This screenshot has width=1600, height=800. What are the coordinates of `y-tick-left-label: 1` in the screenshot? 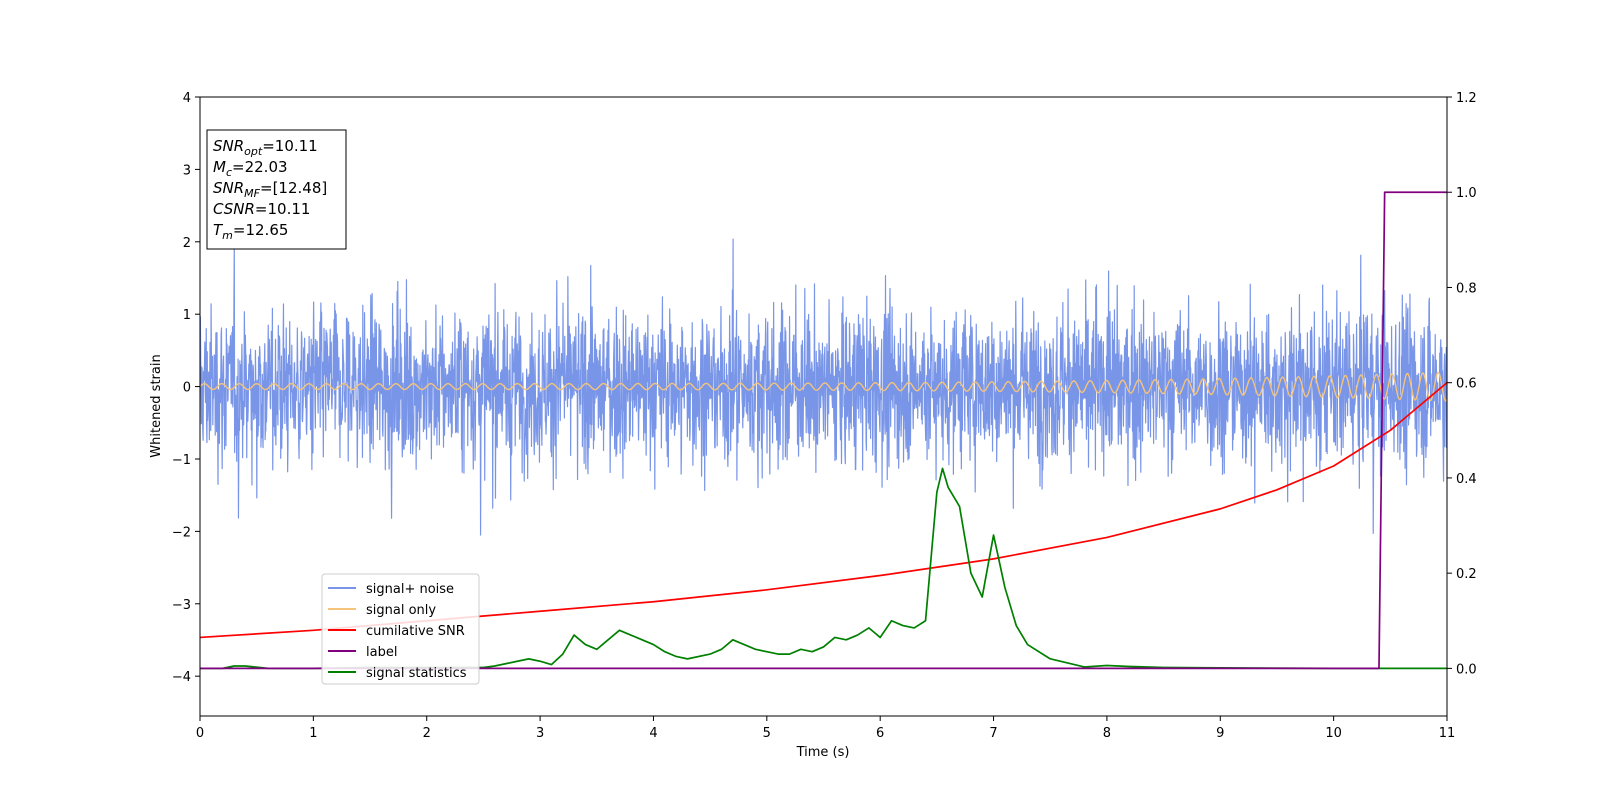 It's located at (187, 315).